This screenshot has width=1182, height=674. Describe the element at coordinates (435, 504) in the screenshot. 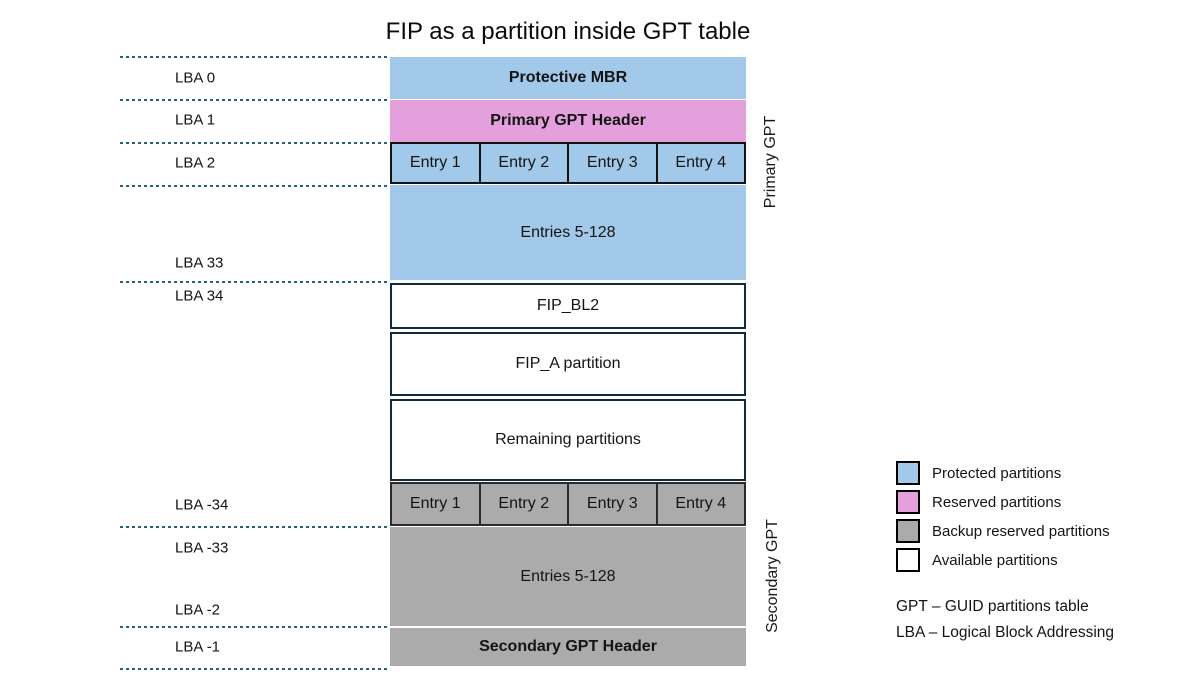

I see `secondary-entry-1: Entry 1` at that location.